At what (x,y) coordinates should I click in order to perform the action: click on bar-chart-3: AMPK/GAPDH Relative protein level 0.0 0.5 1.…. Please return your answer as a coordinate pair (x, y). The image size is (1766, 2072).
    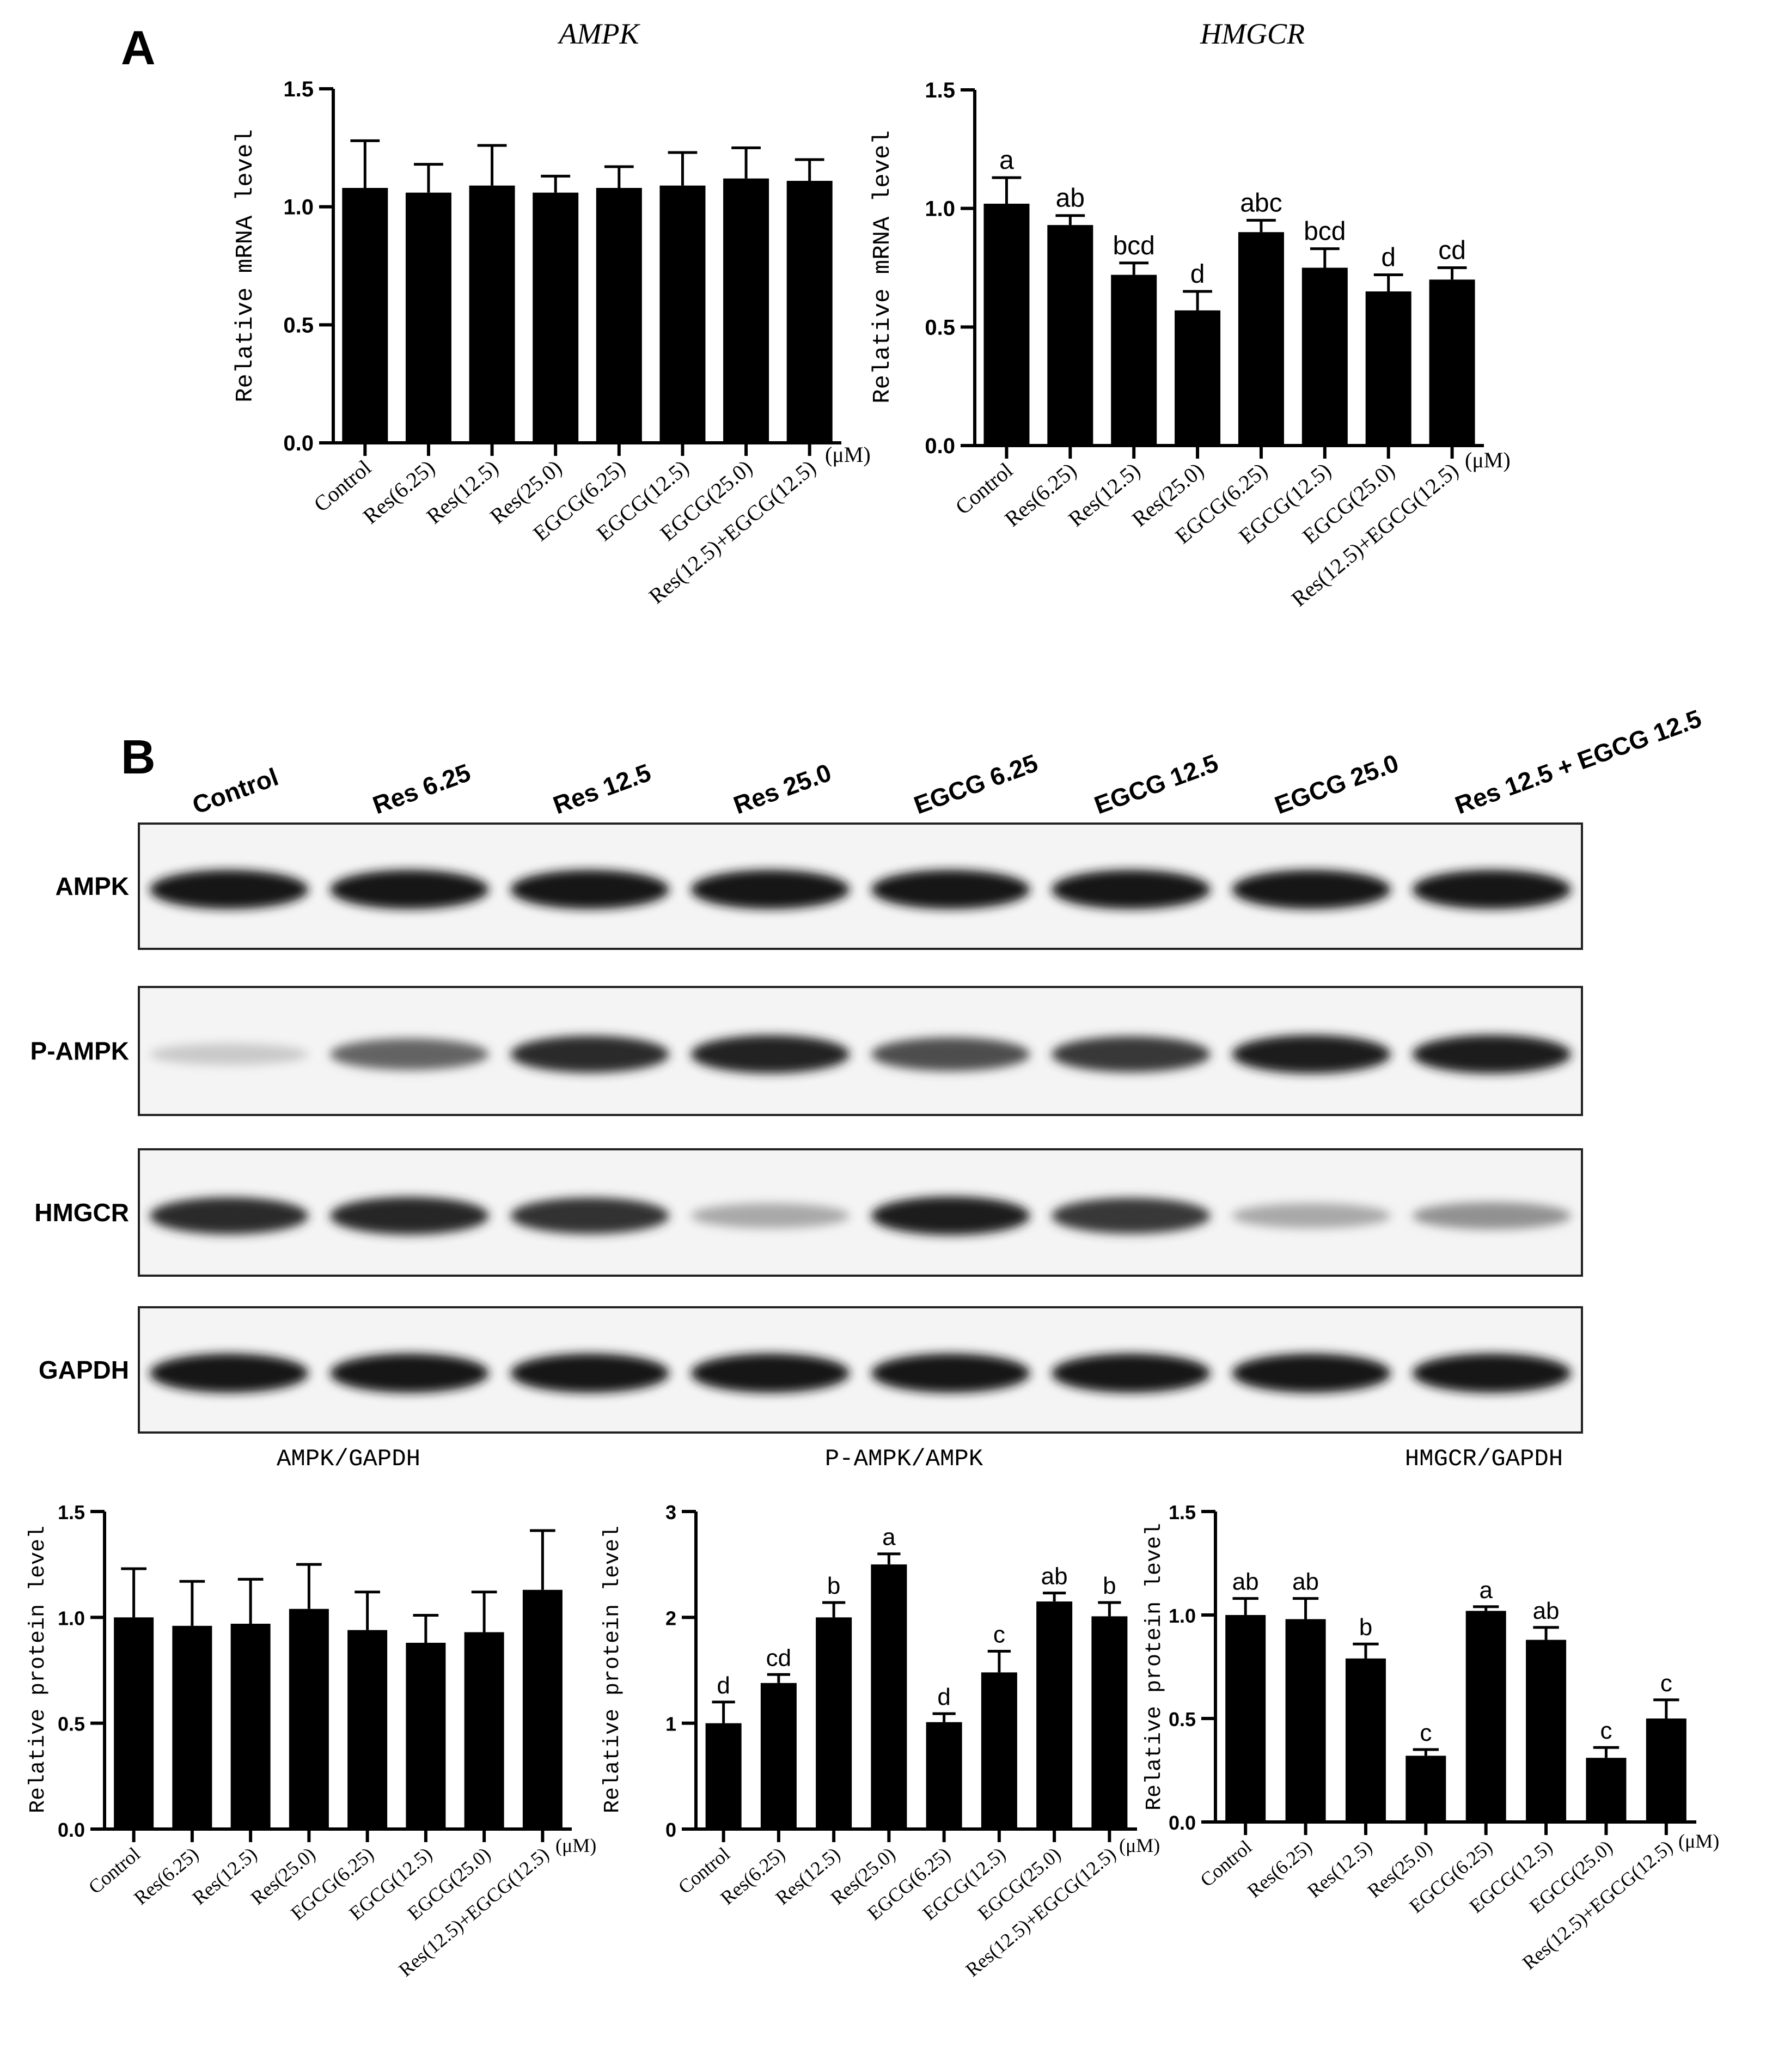
    Looking at the image, I should click on (311, 1713).